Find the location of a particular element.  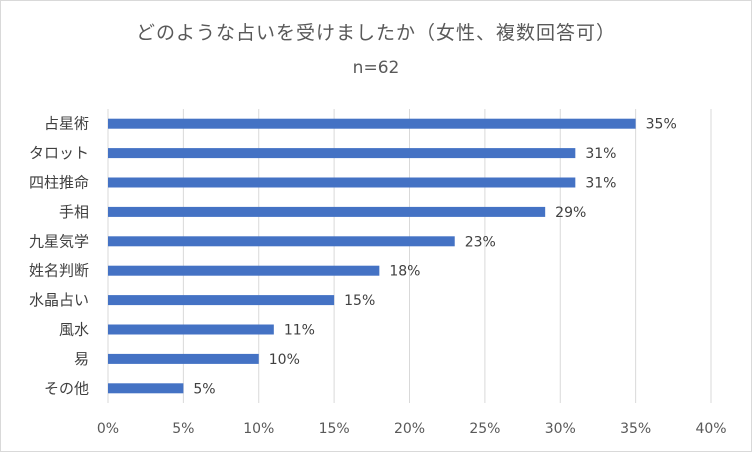

x-axis-tick-labels: 0% 5% 10% 15% 20% 25% 30% 35% 40% is located at coordinates (412, 429).